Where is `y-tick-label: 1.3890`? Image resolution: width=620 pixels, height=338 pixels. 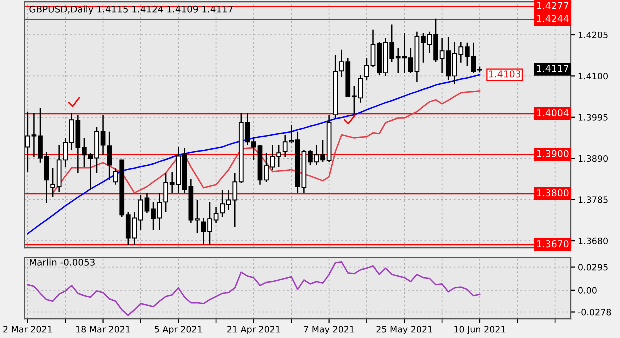 y-tick-label: 1.3890 is located at coordinates (593, 158).